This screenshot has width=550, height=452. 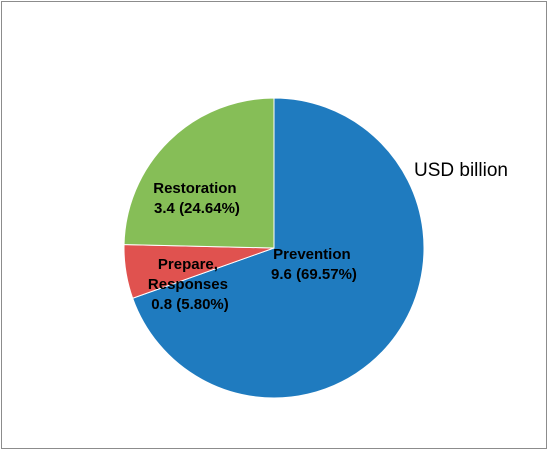 I want to click on label-restoration-value: 3.4 (24.64%), so click(x=197, y=208).